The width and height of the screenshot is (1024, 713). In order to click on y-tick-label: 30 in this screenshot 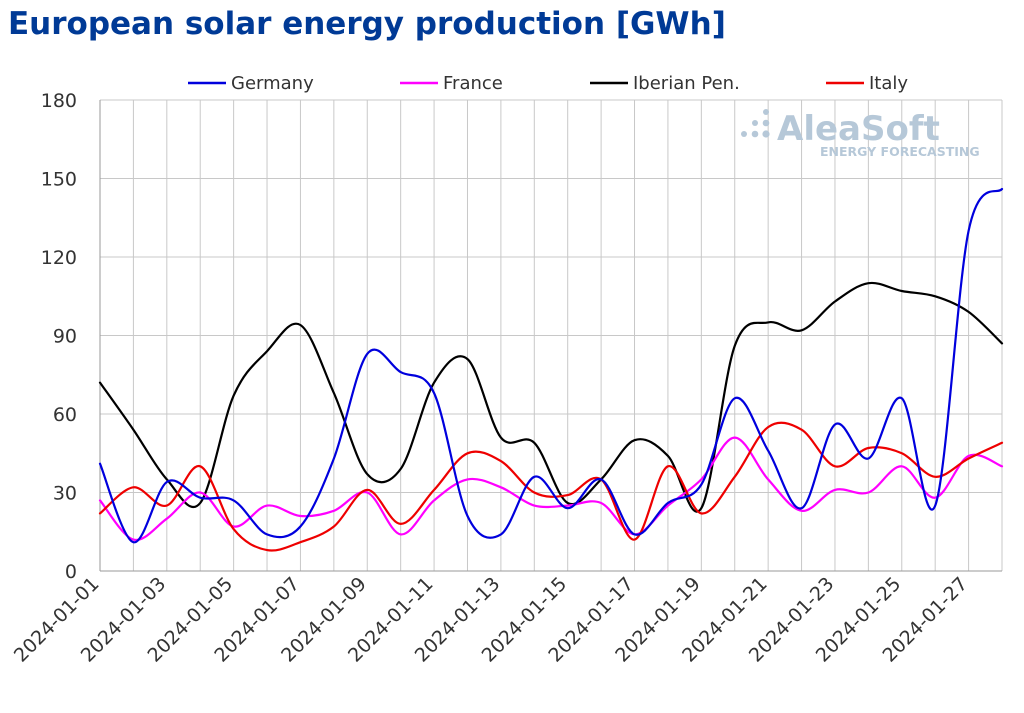, I will do `click(65, 494)`.